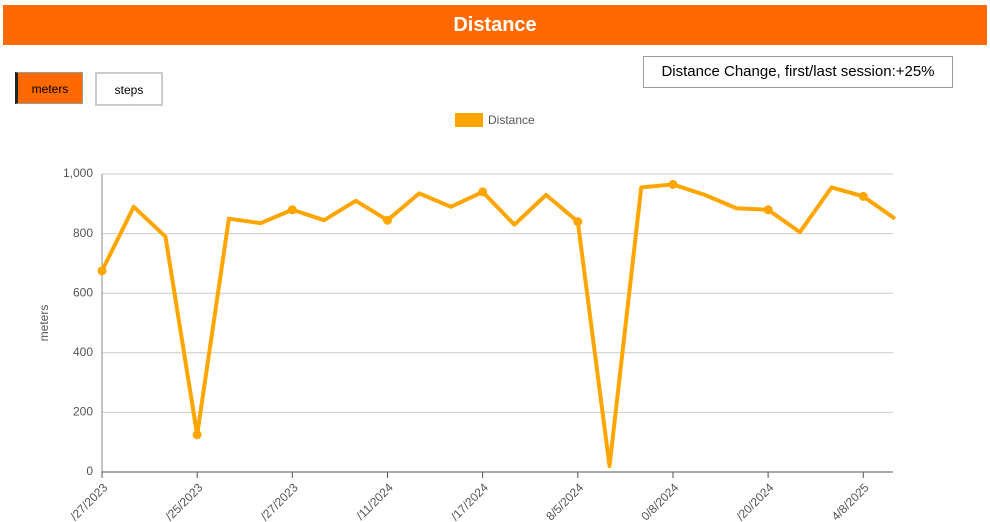 The image size is (990, 522). I want to click on y-tick-label: 400, so click(83, 352).